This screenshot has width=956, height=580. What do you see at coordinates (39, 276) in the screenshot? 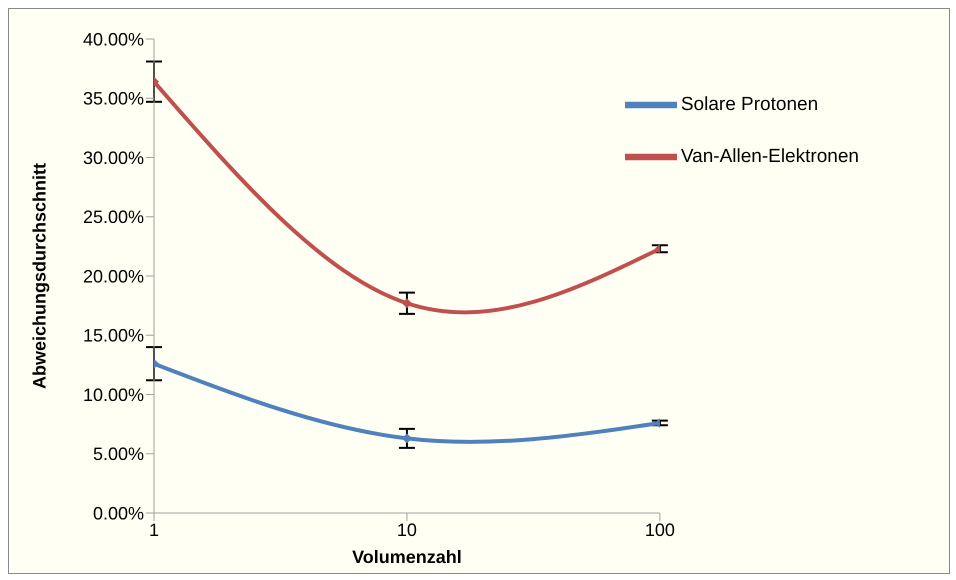
I see `y-axis-title: Abweichungsdurchschnitt` at bounding box center [39, 276].